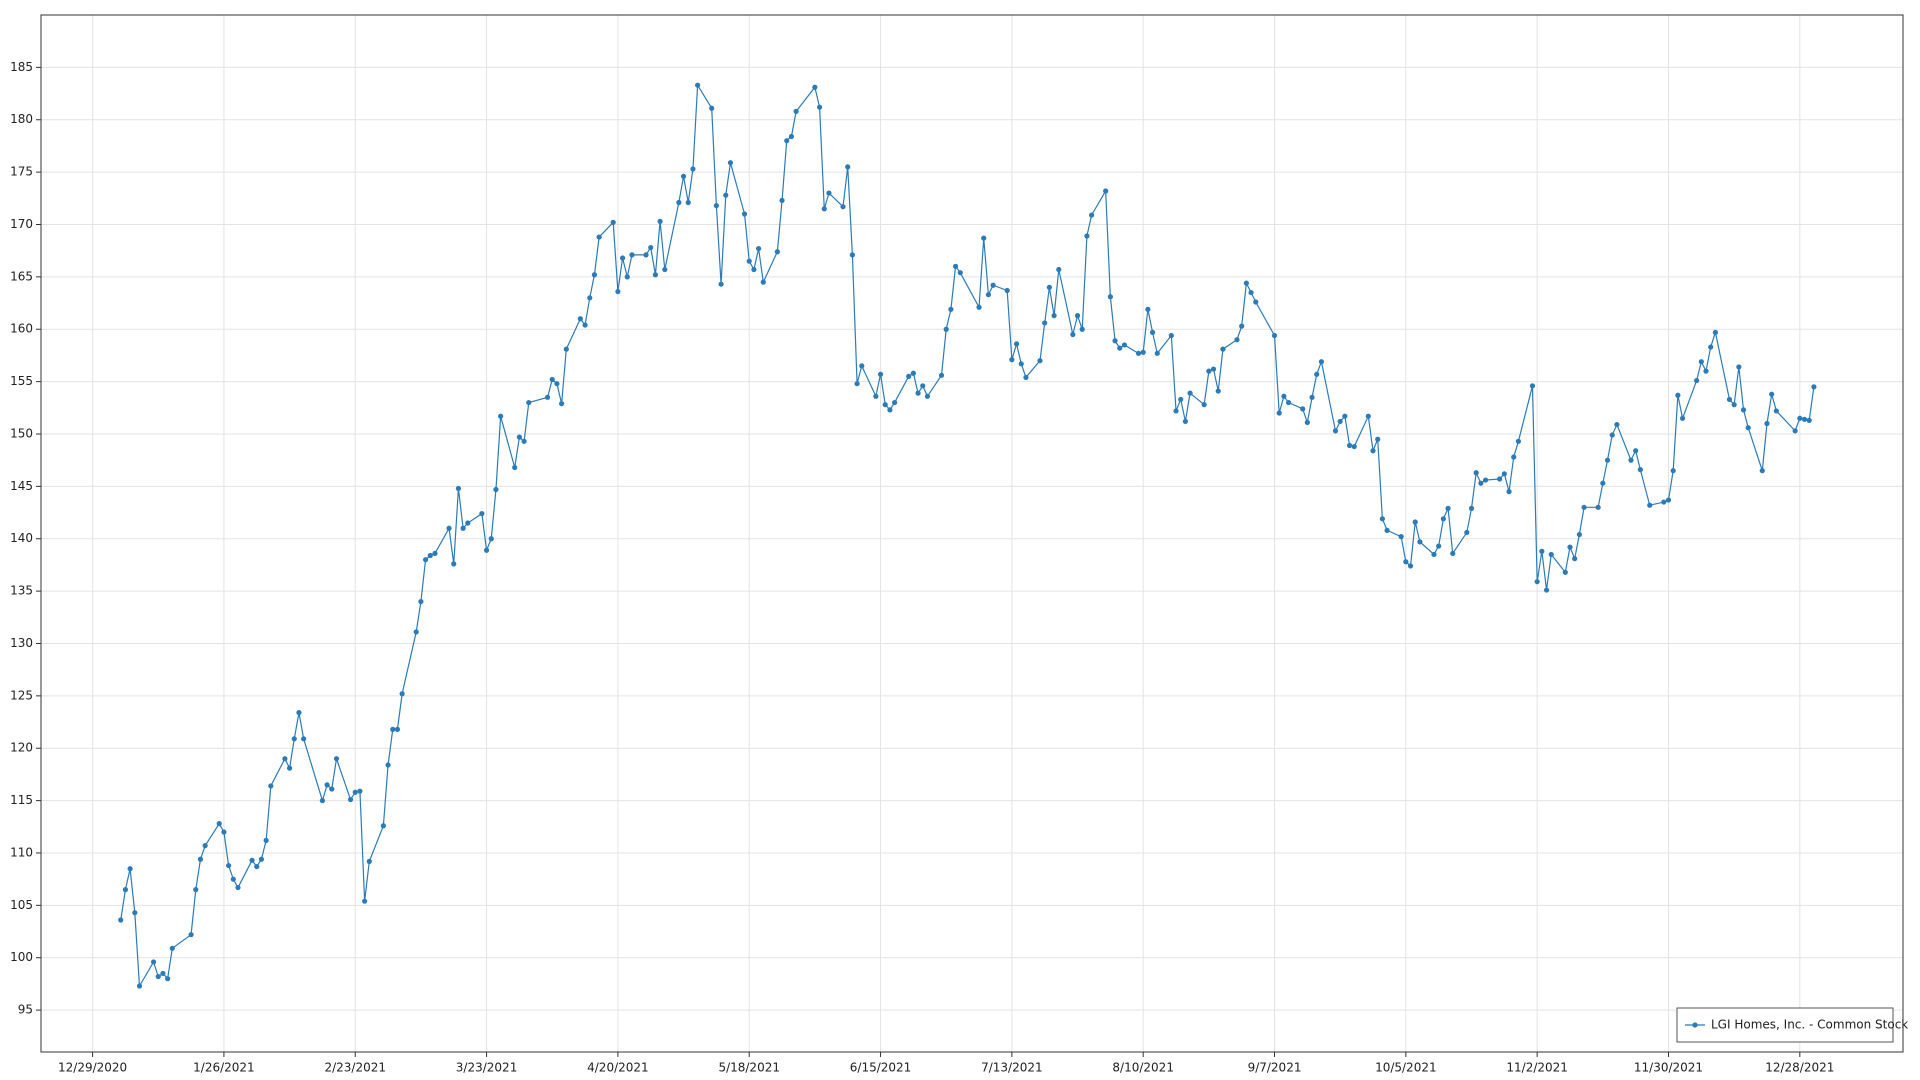 The width and height of the screenshot is (1920, 1080). Describe the element at coordinates (21, 381) in the screenshot. I see `y-tick-label: 155` at that location.